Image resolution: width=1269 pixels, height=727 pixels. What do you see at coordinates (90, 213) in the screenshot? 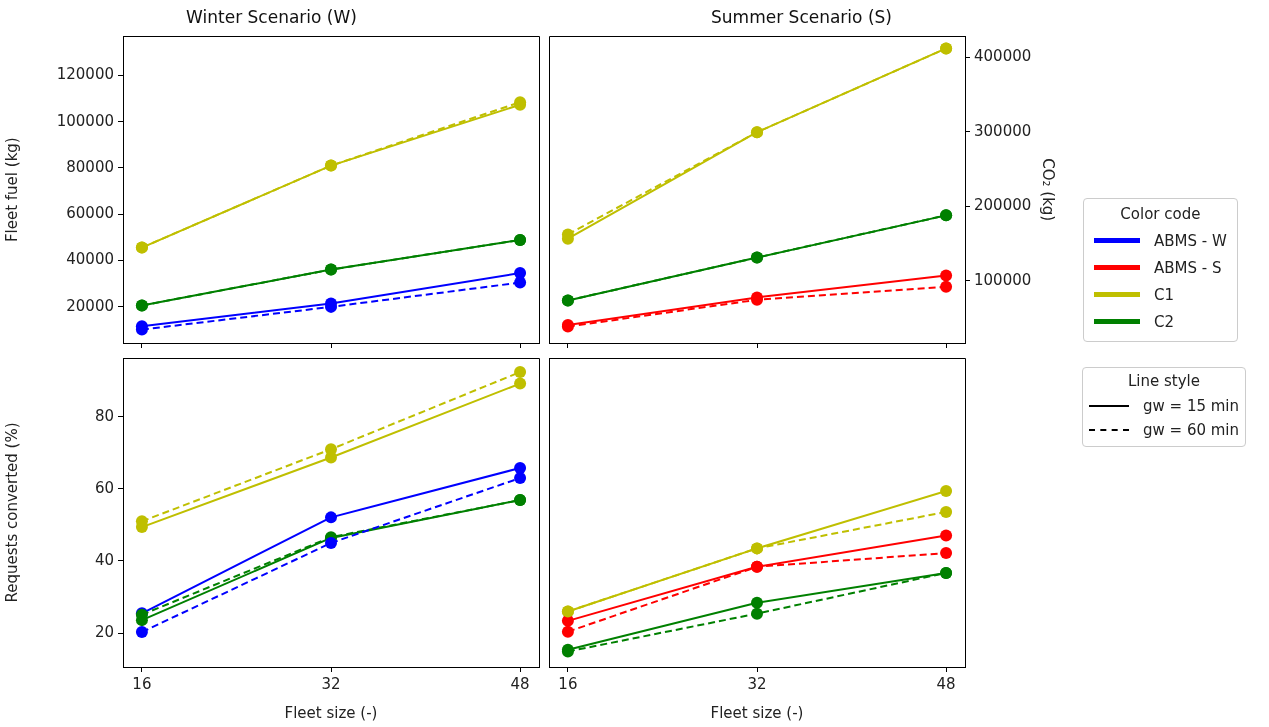
I see `y-tick-label: 60000` at bounding box center [90, 213].